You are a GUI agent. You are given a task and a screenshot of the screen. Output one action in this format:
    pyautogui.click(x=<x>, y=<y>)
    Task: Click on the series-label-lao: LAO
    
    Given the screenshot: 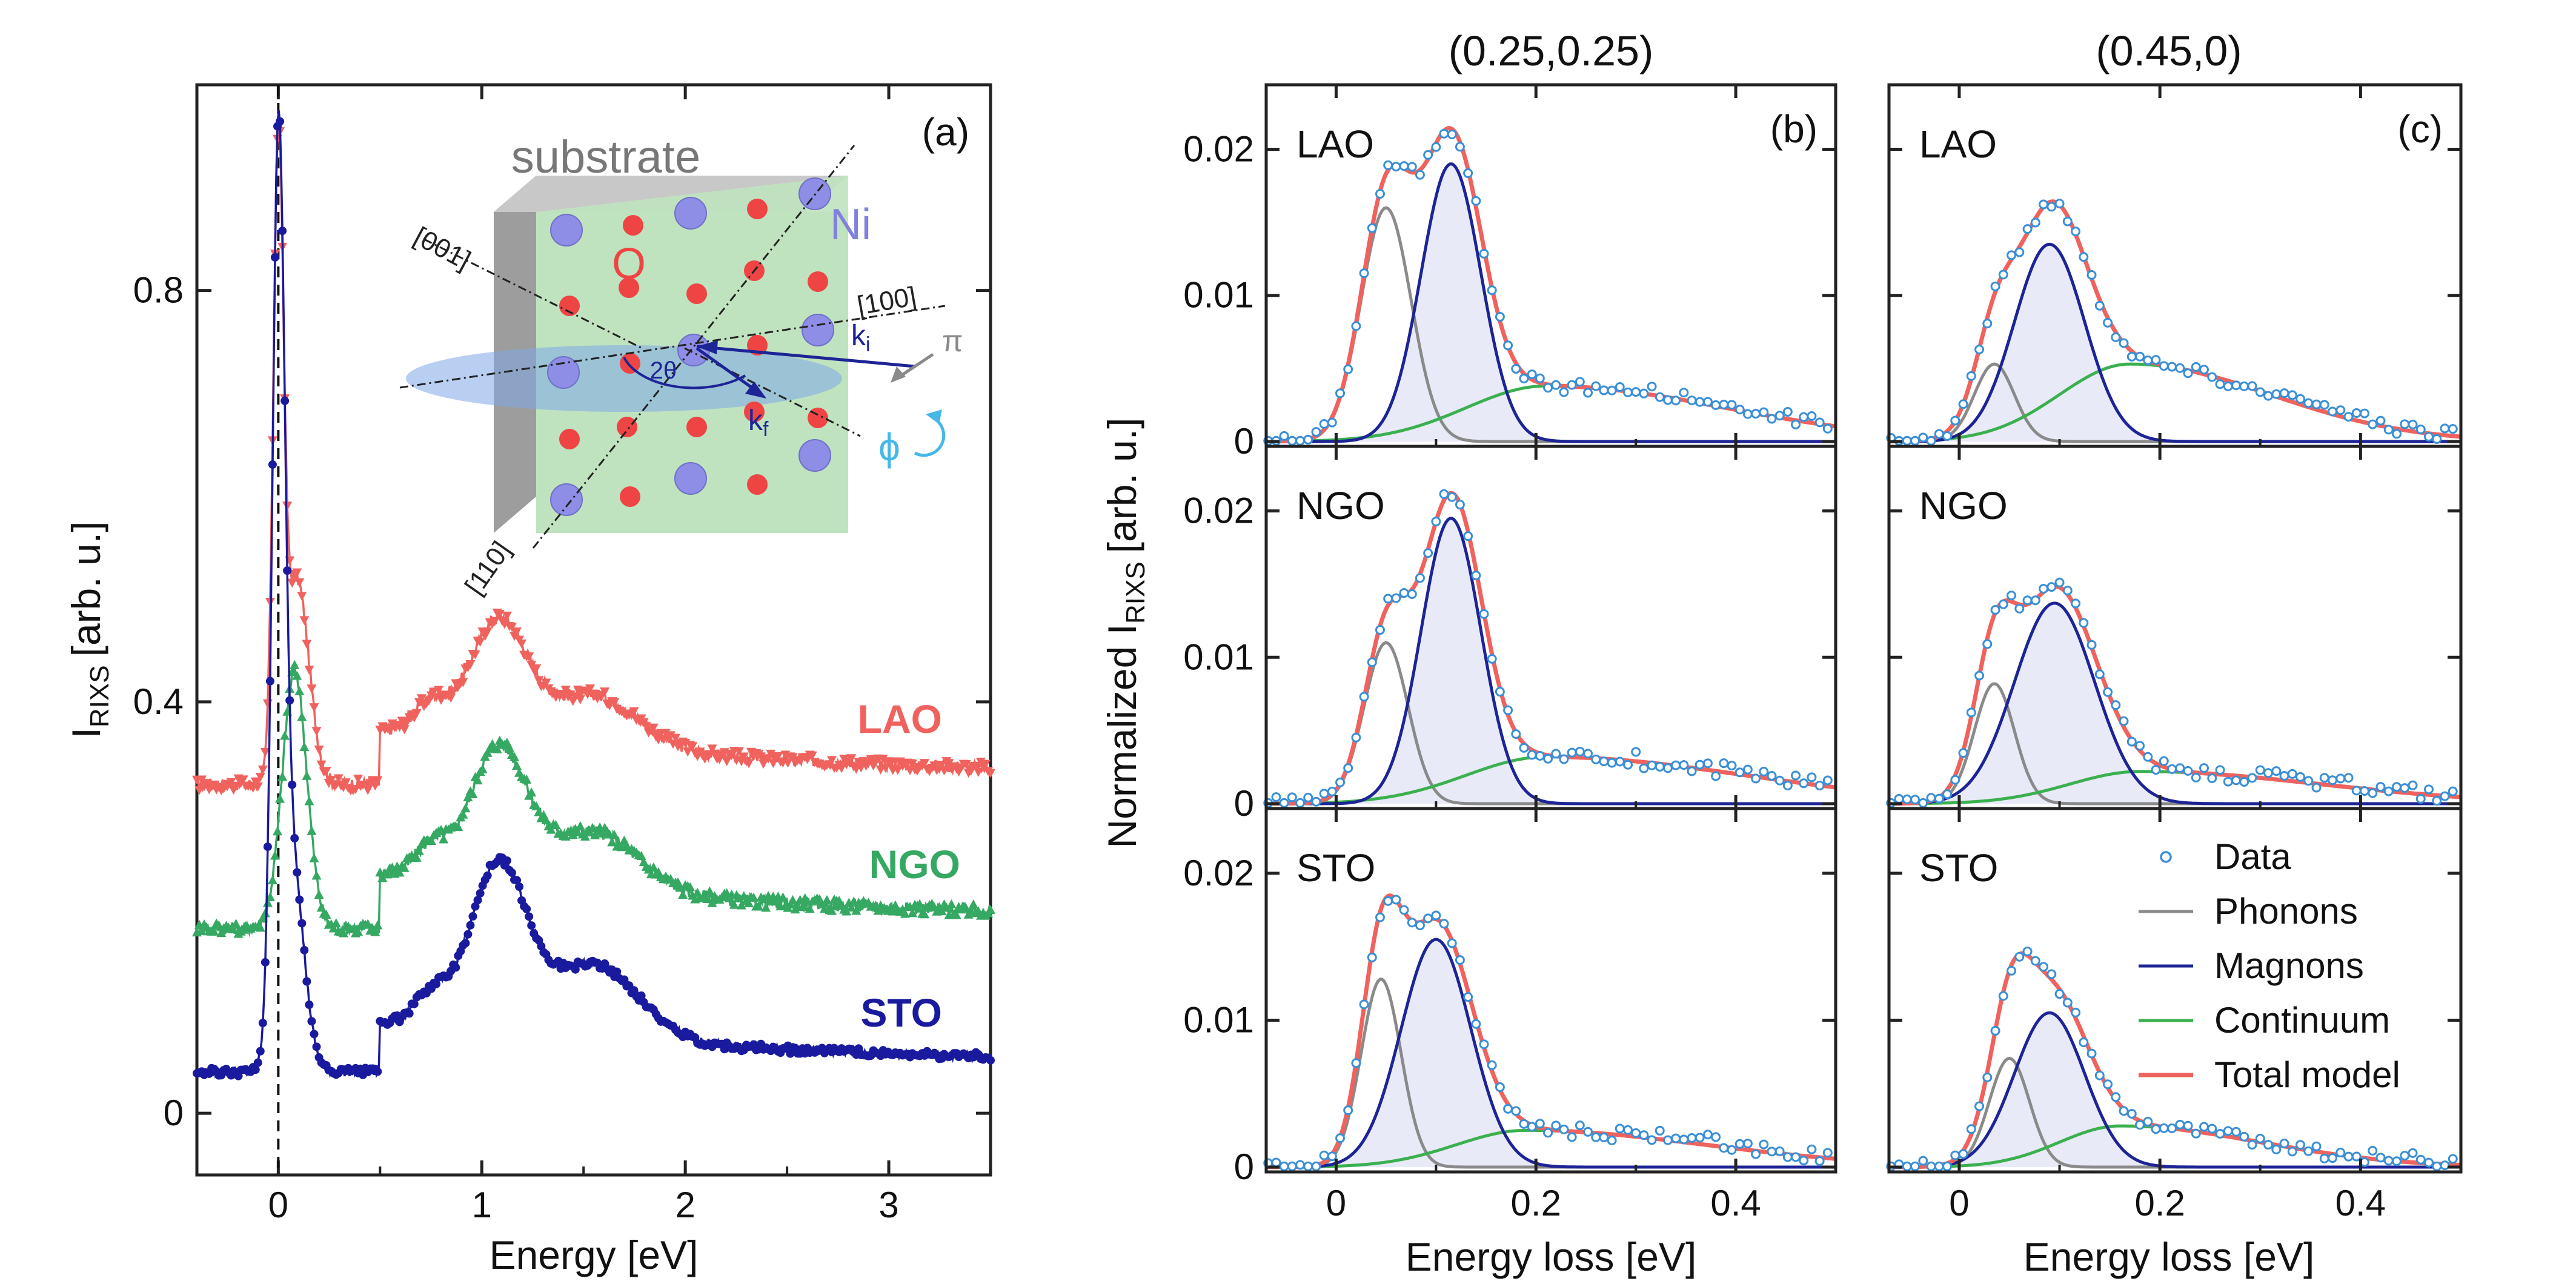 What is the action you would take?
    pyautogui.click(x=900, y=718)
    